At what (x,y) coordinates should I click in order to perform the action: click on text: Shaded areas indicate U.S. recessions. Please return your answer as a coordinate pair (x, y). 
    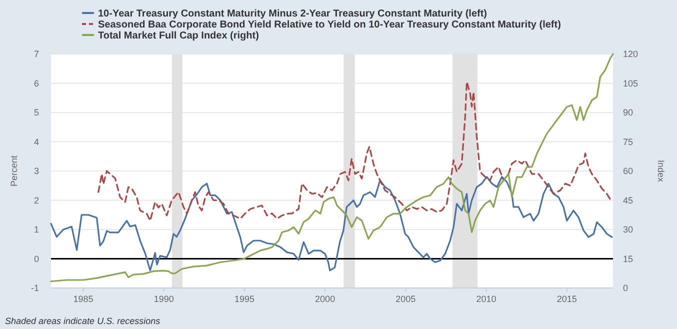
    Looking at the image, I should click on (83, 321).